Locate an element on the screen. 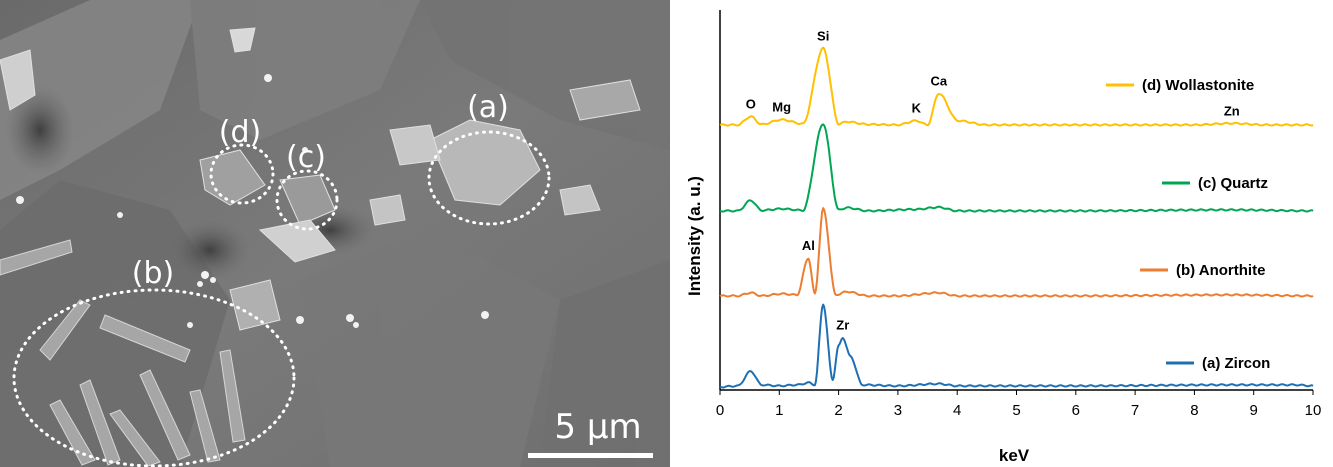  element-label: Mg is located at coordinates (781, 107).